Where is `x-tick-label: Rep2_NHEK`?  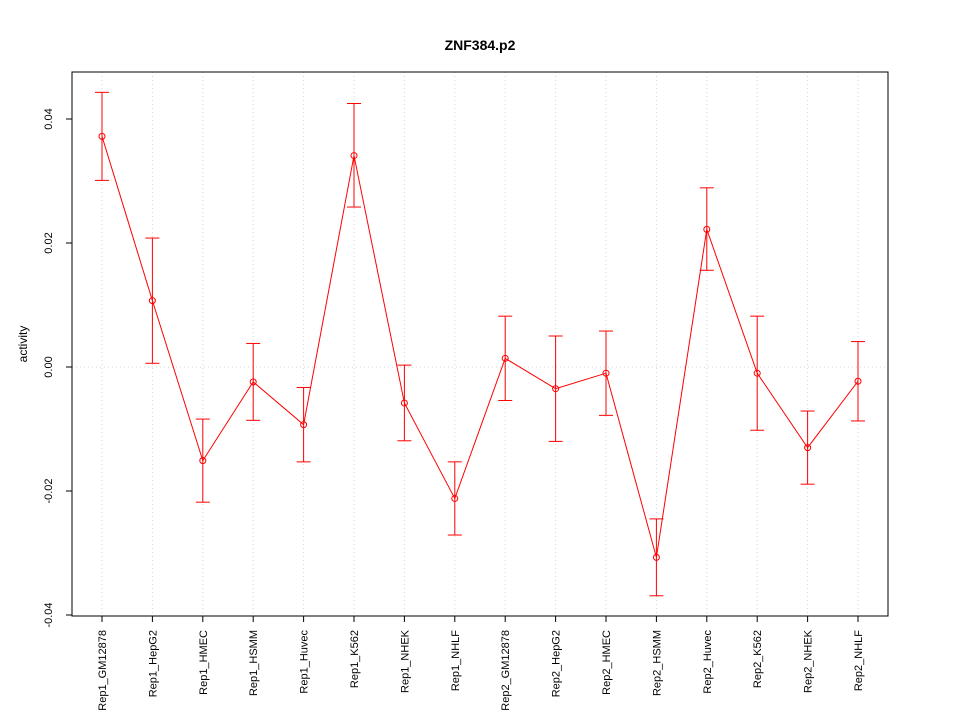 x-tick-label: Rep2_NHEK is located at coordinates (809, 661).